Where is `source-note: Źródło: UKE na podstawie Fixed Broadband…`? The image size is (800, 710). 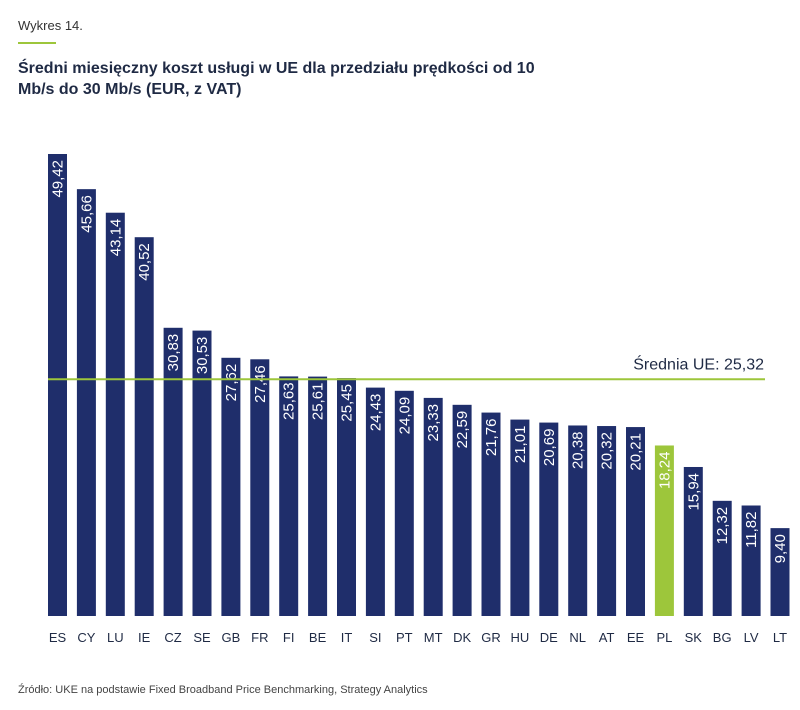 source-note: Źródło: UKE na podstawie Fixed Broadband… is located at coordinates (223, 690).